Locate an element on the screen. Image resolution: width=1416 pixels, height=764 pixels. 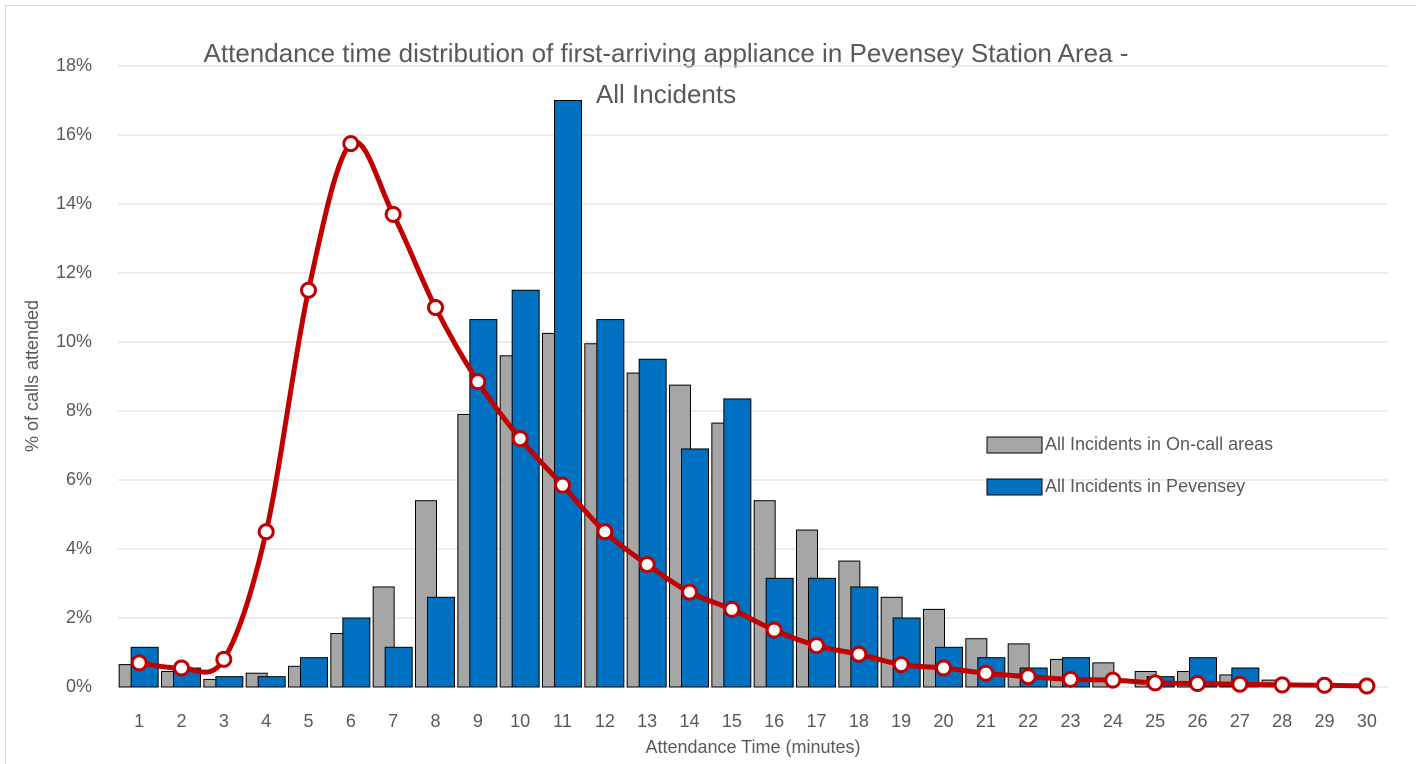
x-tick-label: 24 is located at coordinates (1113, 721).